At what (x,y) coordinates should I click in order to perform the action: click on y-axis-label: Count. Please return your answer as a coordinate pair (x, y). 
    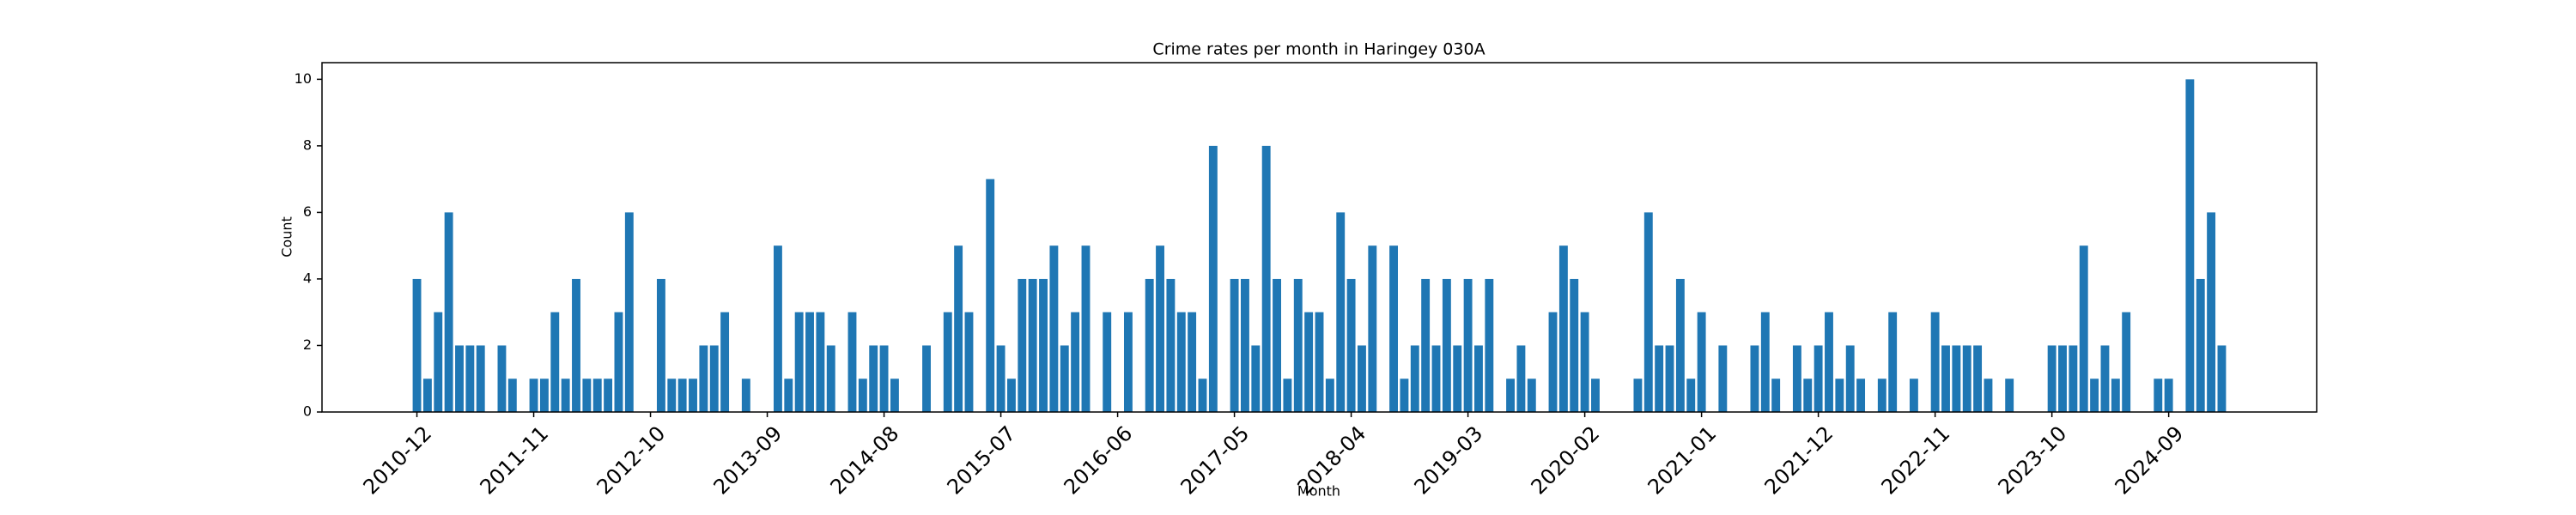
    Looking at the image, I should click on (287, 237).